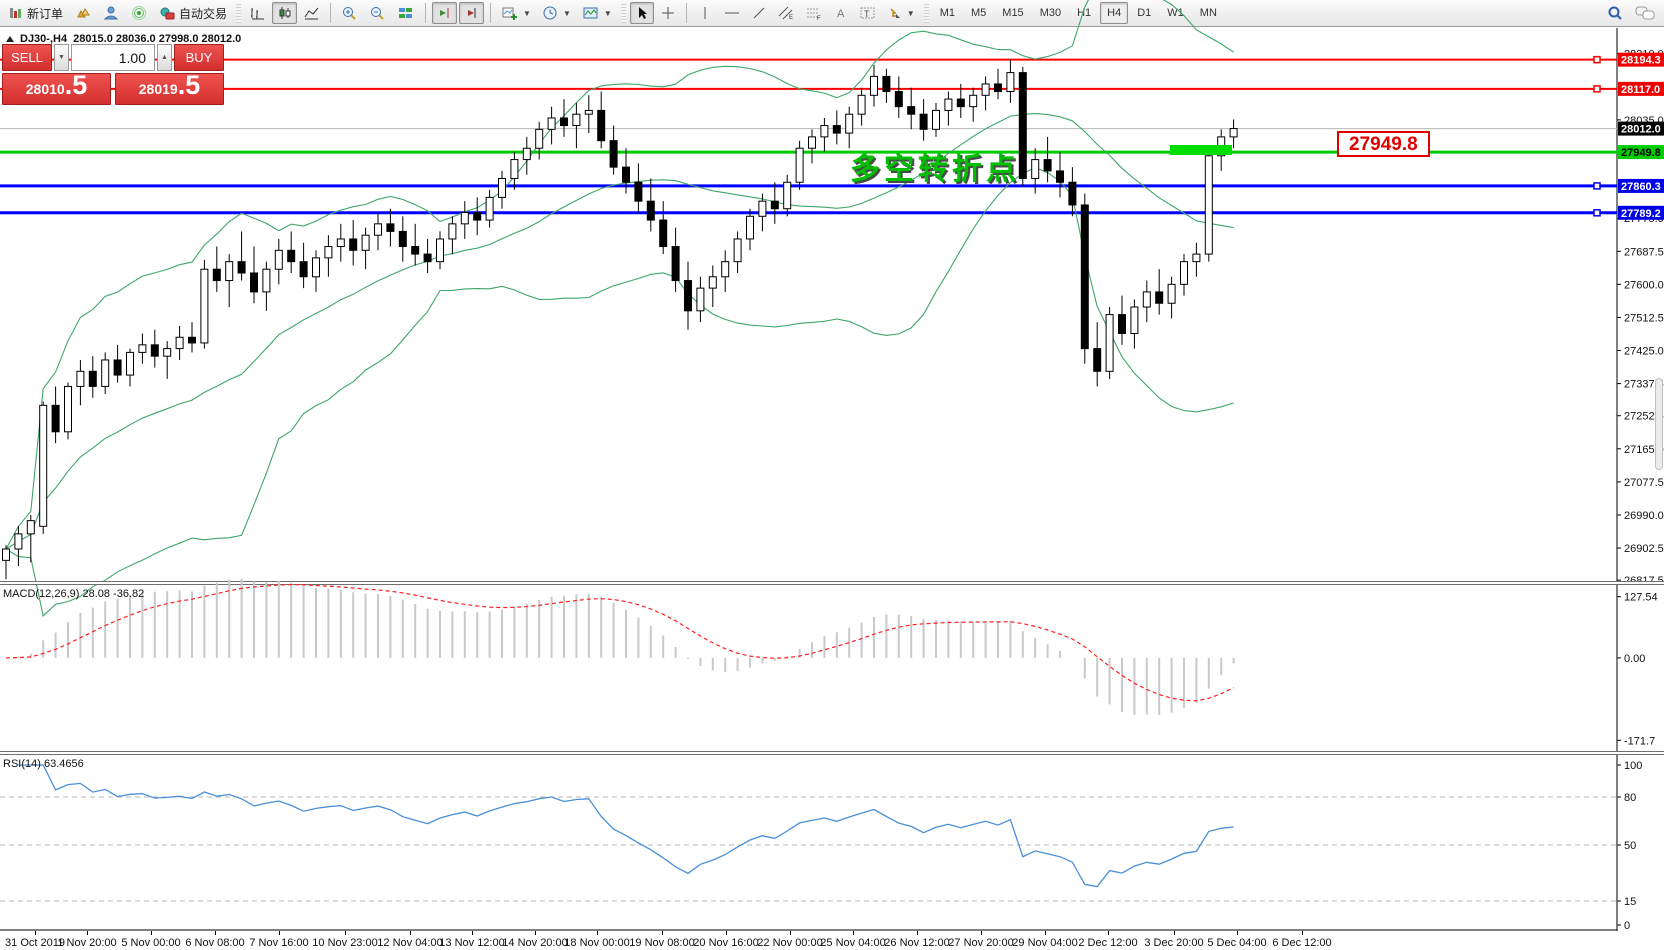 This screenshot has height=950, width=1664. I want to click on buy-price-button: 28019 .5, so click(169, 88).